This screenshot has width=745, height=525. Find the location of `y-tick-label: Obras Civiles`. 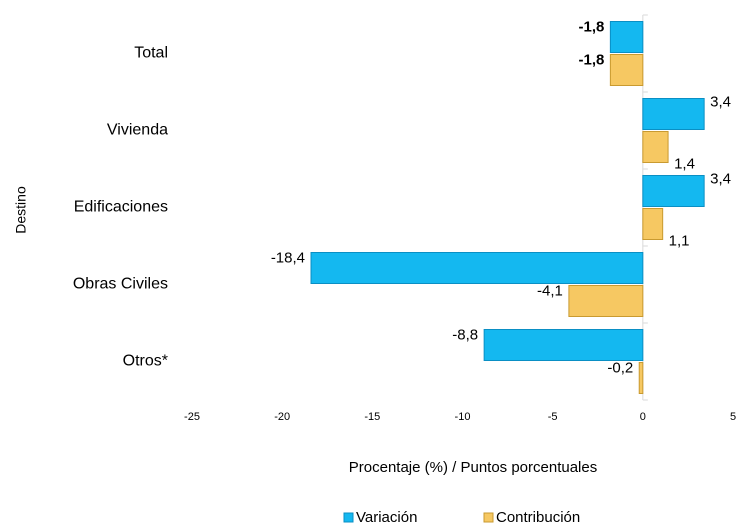

y-tick-label: Obras Civiles is located at coordinates (120, 284).